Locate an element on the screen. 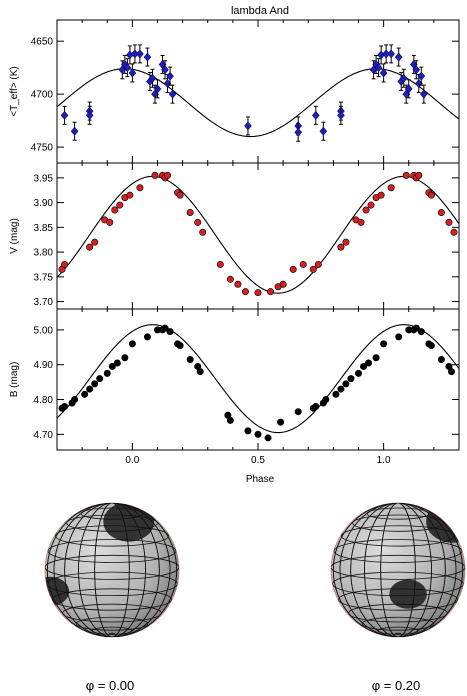  y-tick-label: 4.90 is located at coordinates (44, 365).